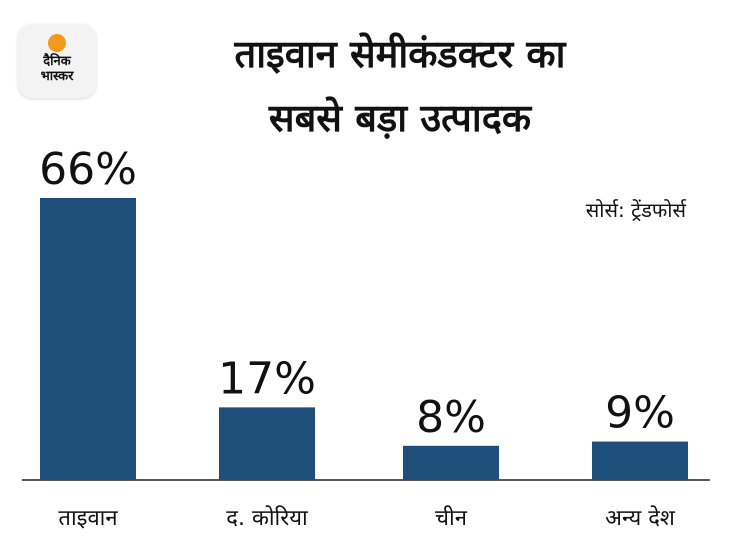  What do you see at coordinates (635, 210) in the screenshot?
I see `source-note: सोर्स: ट्रेंडफोर्स` at bounding box center [635, 210].